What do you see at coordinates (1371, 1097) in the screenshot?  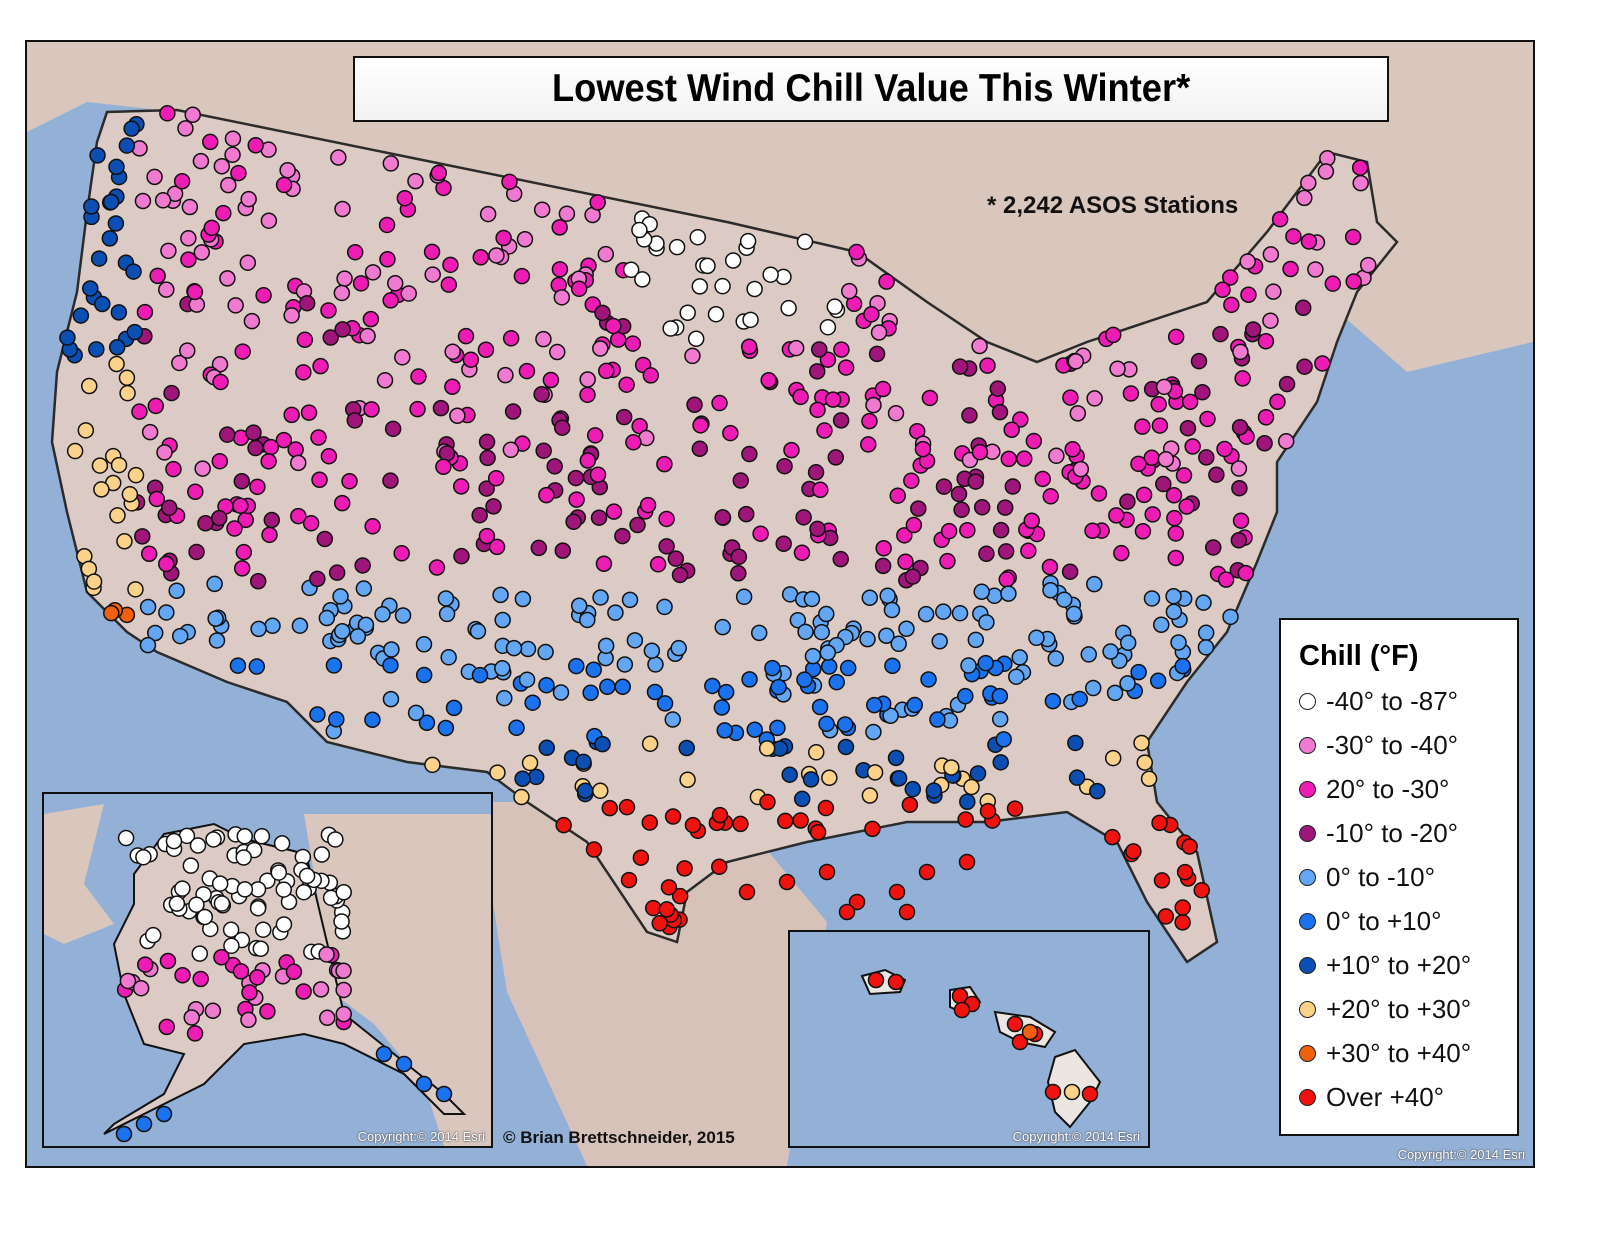 I see `legend-item: Over +40°` at bounding box center [1371, 1097].